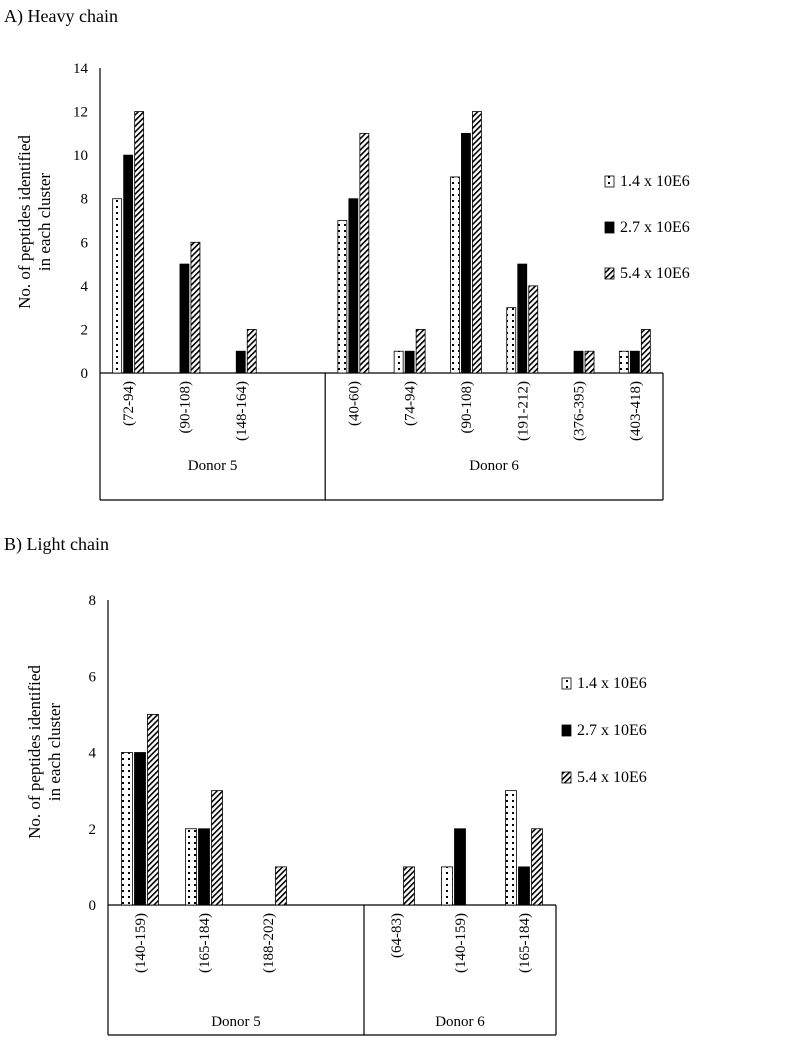 The image size is (800, 1045). I want to click on chart-title: B) Light chain, so click(56, 544).